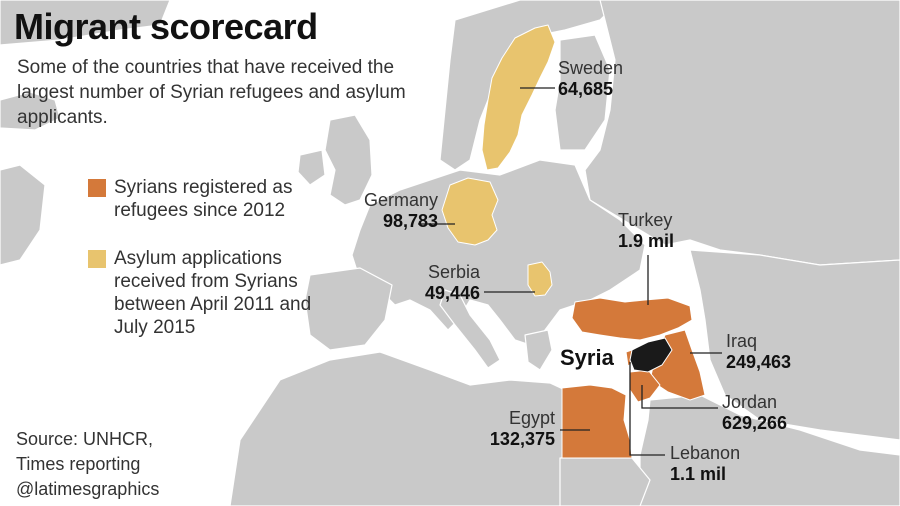 The width and height of the screenshot is (900, 506). What do you see at coordinates (769, 450) in the screenshot?
I see `land-arabia` at bounding box center [769, 450].